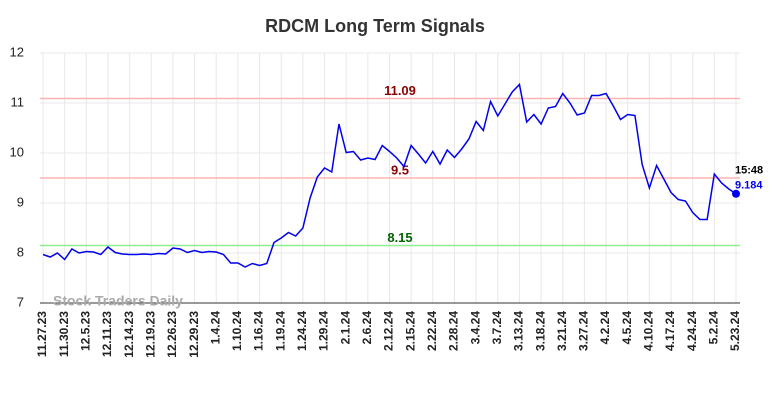 The width and height of the screenshot is (784, 398). What do you see at coordinates (20, 301) in the screenshot?
I see `y-tick-label: 7` at bounding box center [20, 301].